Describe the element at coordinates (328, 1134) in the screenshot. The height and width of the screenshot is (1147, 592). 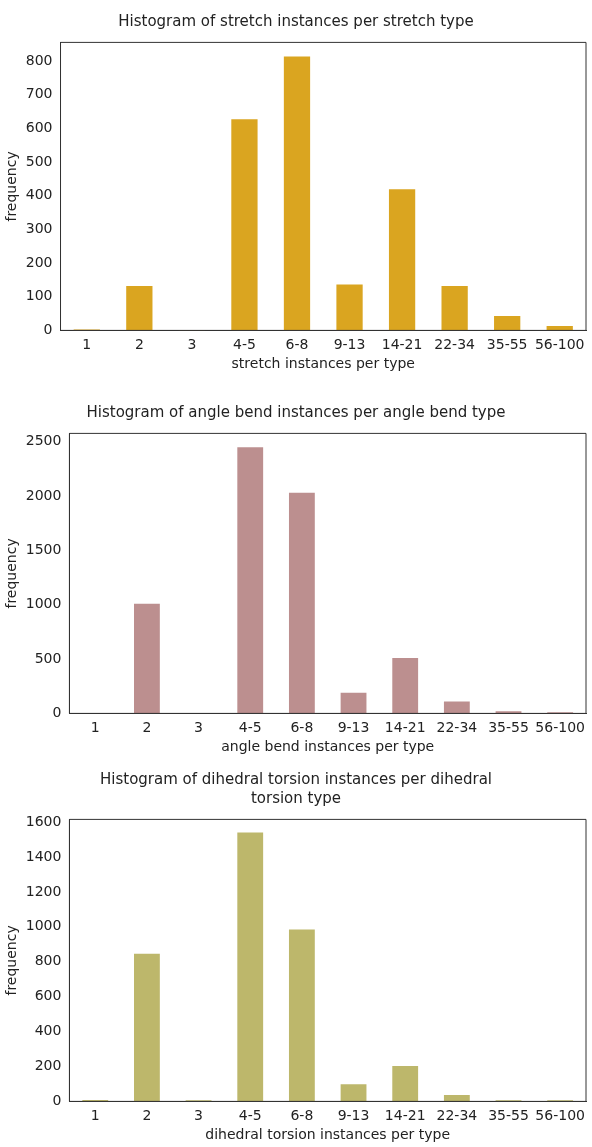
I see `x-axis-title: dihedral torsion instances per type` at that location.